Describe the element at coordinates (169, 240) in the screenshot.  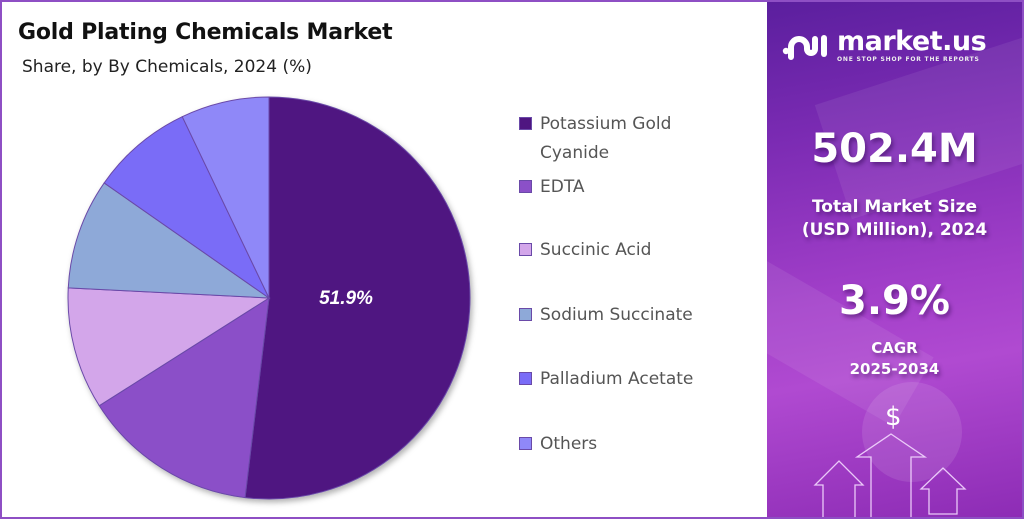
I see `pie-slice-sodium-succinate` at that location.